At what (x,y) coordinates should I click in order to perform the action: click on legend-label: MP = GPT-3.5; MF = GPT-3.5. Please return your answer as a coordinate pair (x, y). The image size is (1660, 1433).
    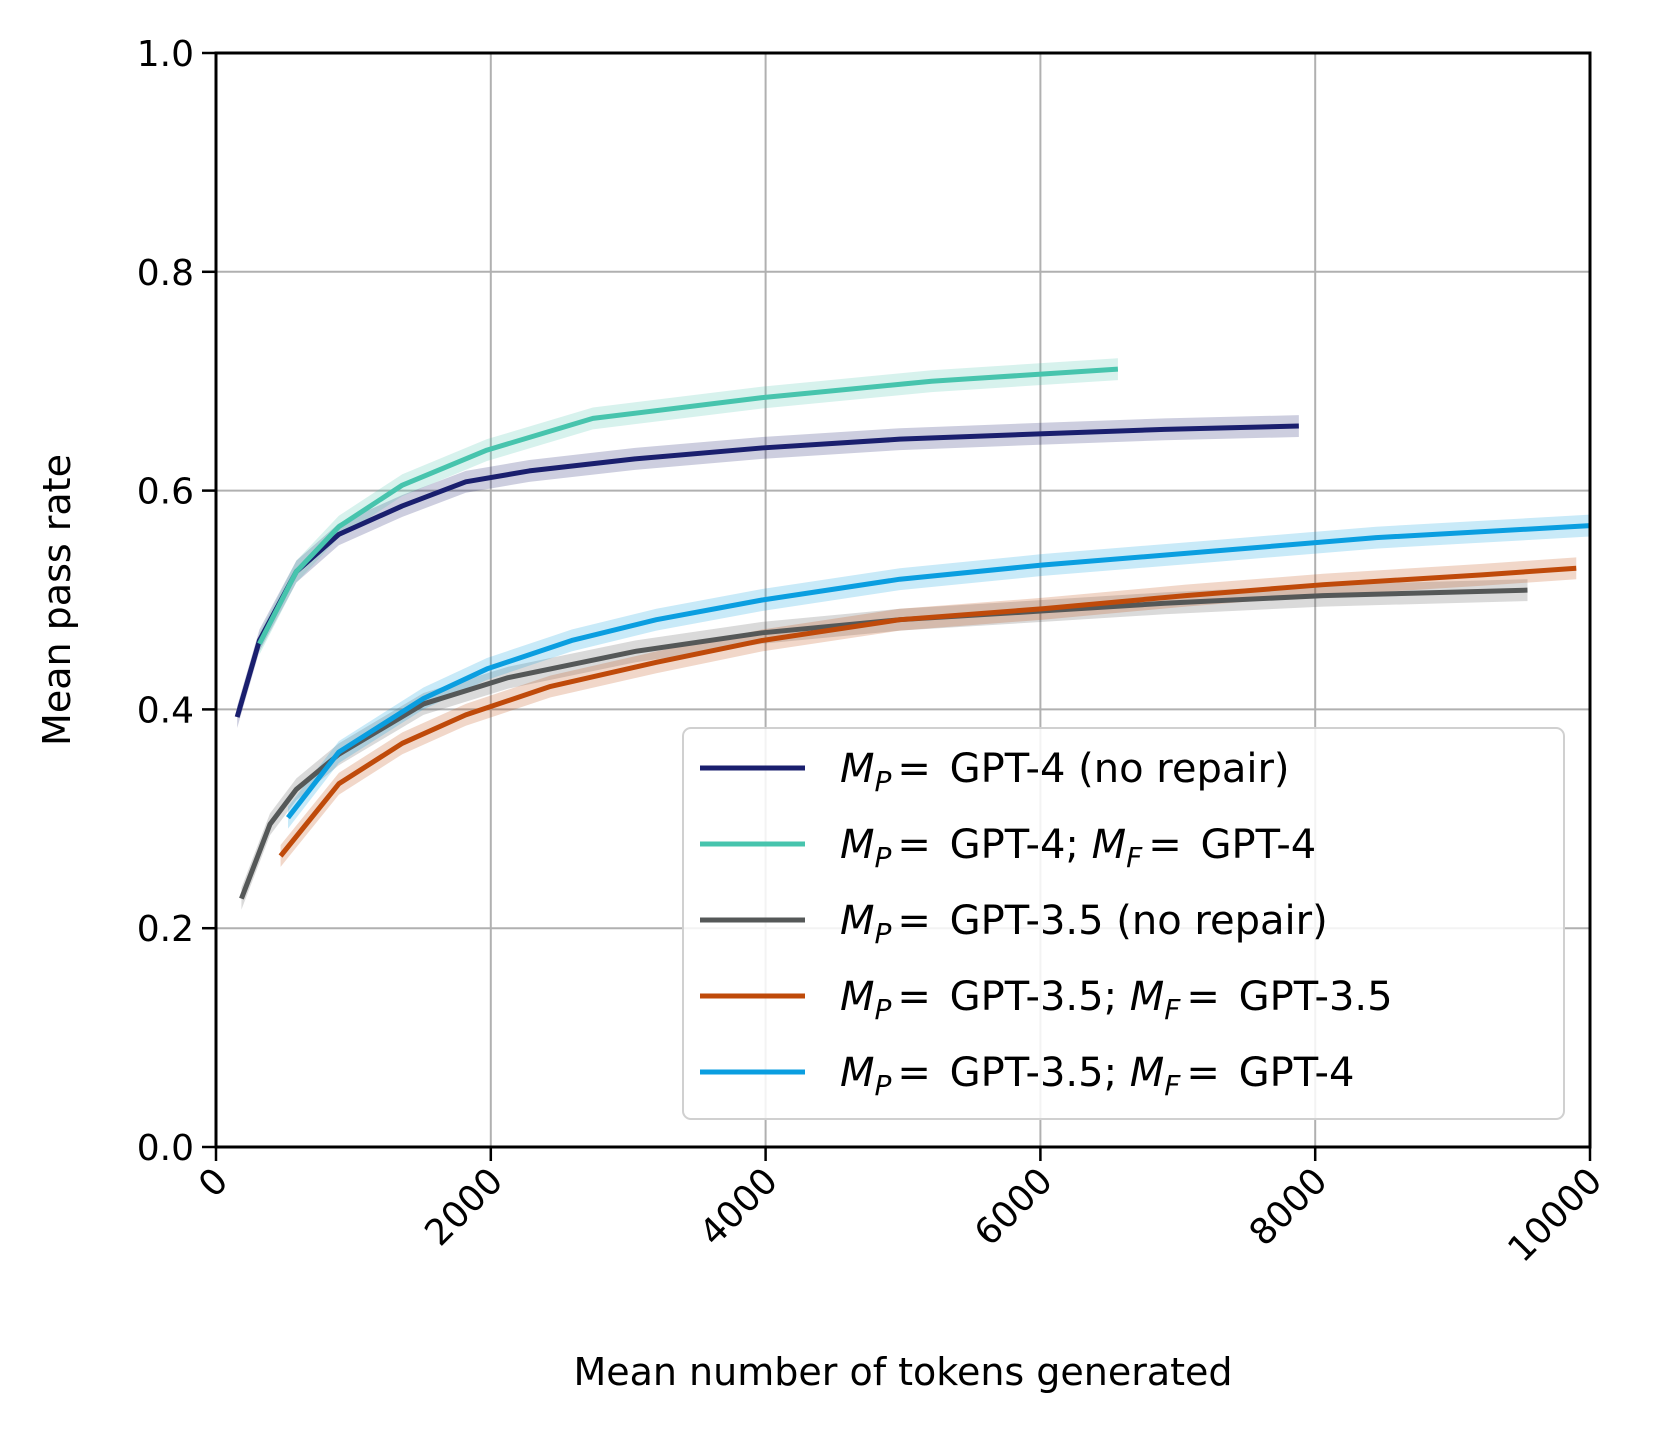
    Looking at the image, I should click on (1116, 1000).